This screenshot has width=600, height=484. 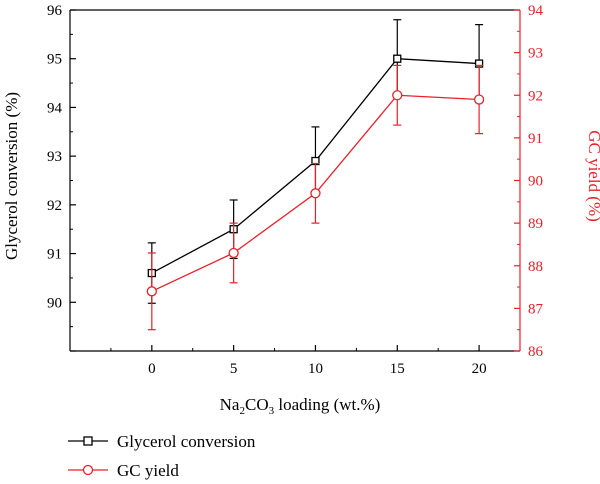 What do you see at coordinates (327, 404) in the screenshot?
I see `x-axis-label-suffix: loading (wt.%)` at bounding box center [327, 404].